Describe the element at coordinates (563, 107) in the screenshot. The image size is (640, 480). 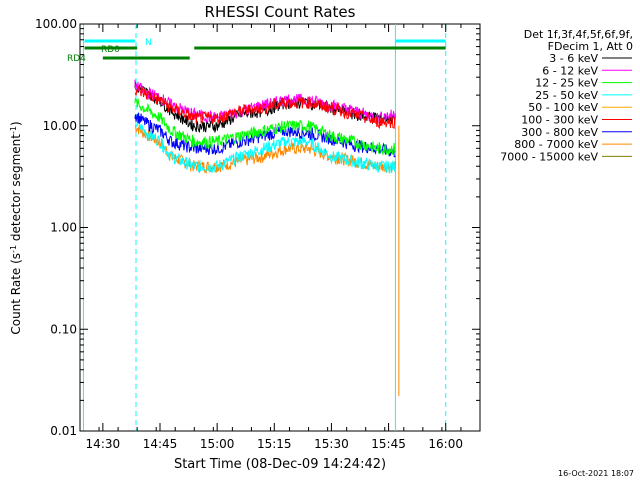
I see `legend-label: 50 - 100 keV` at that location.